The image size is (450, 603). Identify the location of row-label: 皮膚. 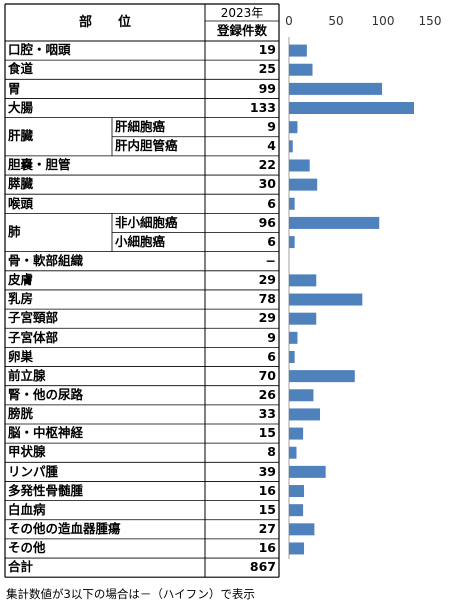
(21, 280).